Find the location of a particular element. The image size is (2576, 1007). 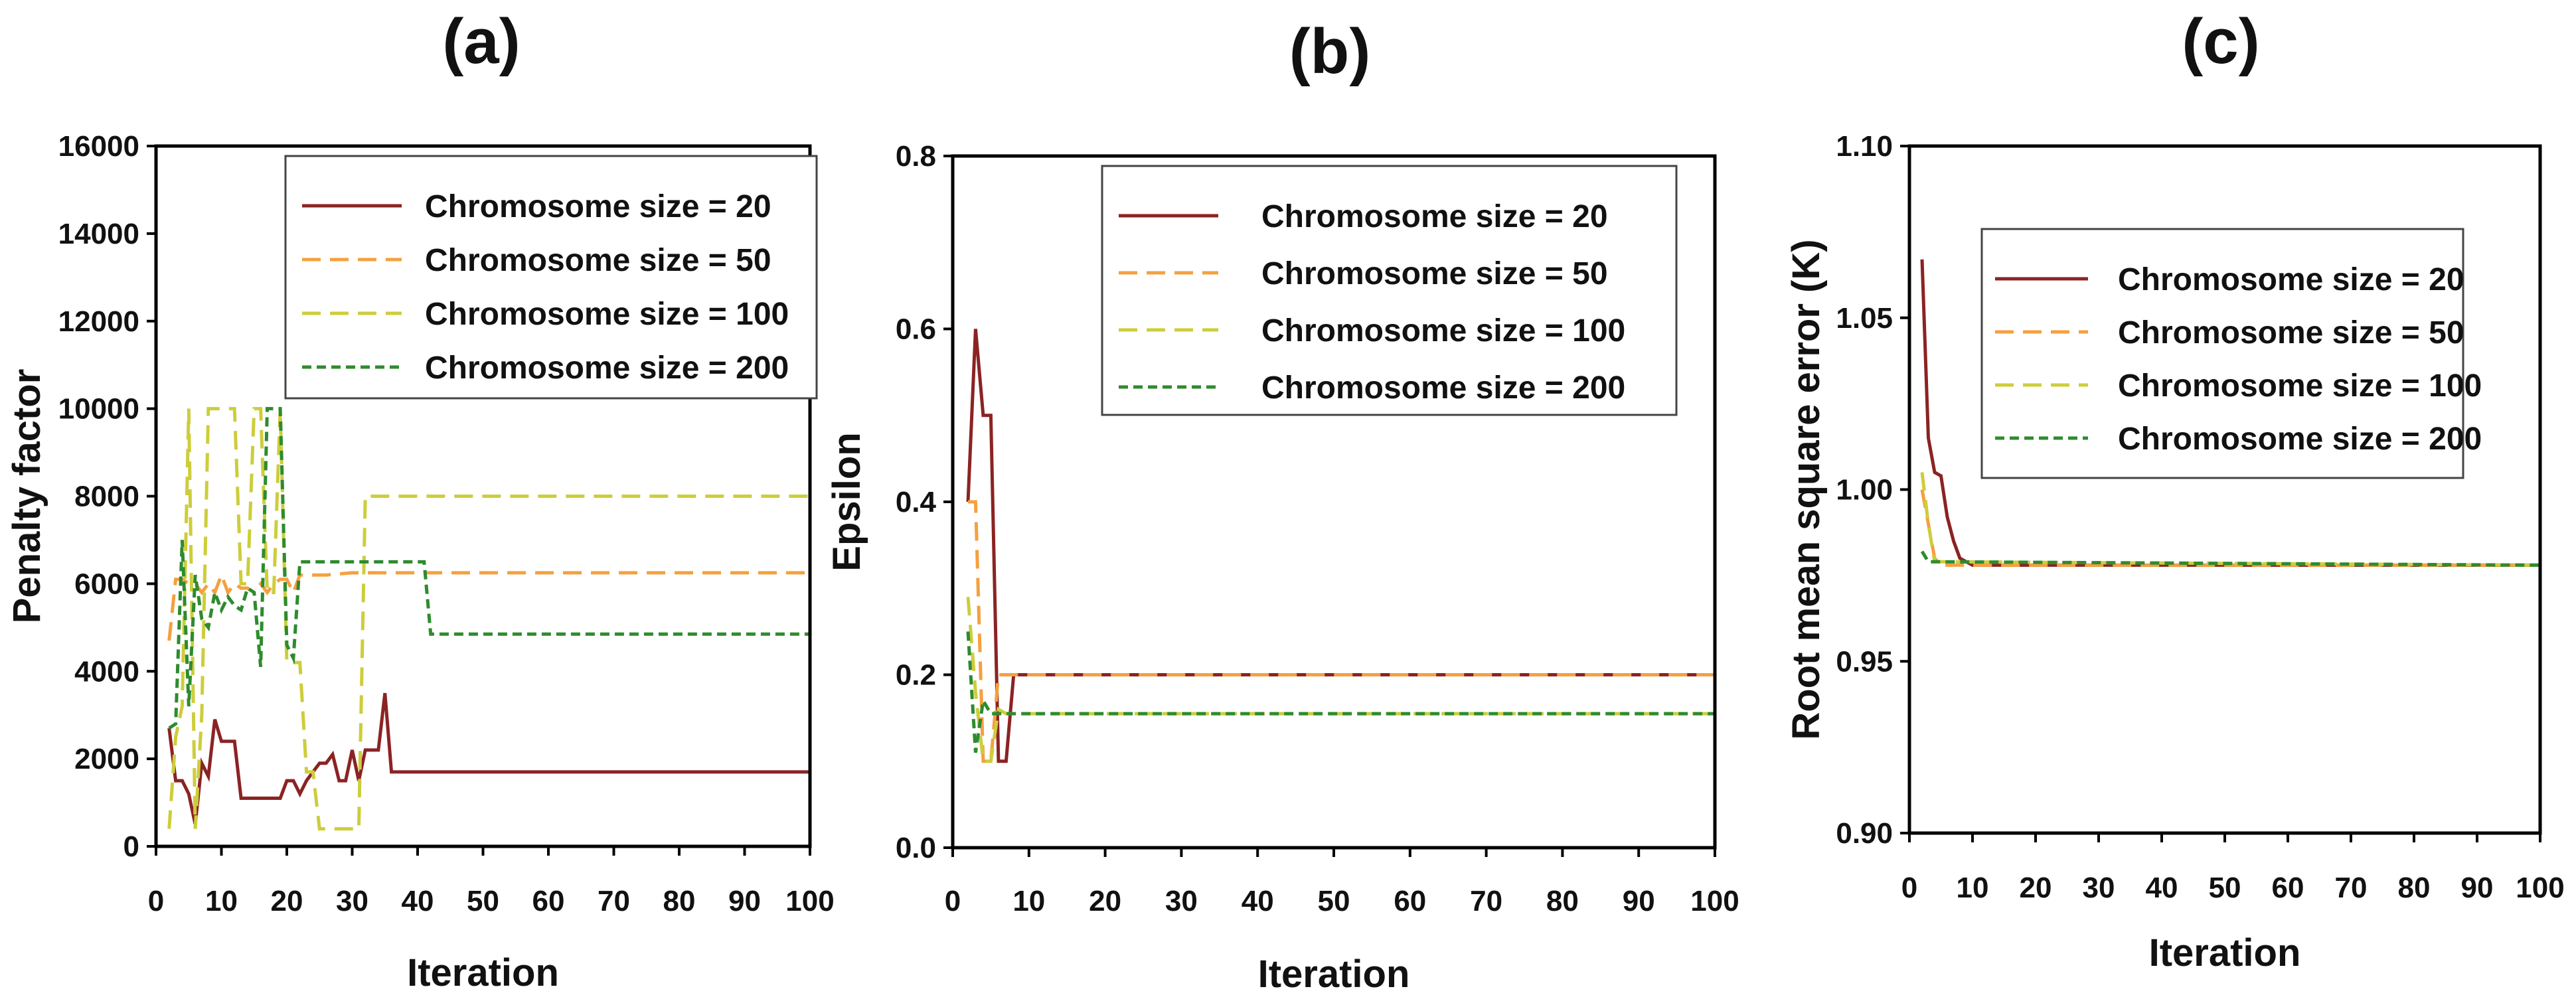

panel-label: (b) is located at coordinates (1330, 52).